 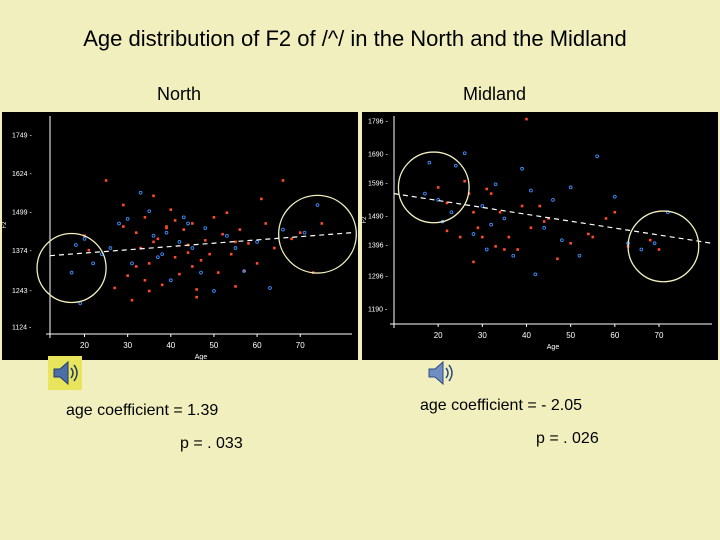 What do you see at coordinates (179, 94) in the screenshot?
I see `north-label: North` at bounding box center [179, 94].